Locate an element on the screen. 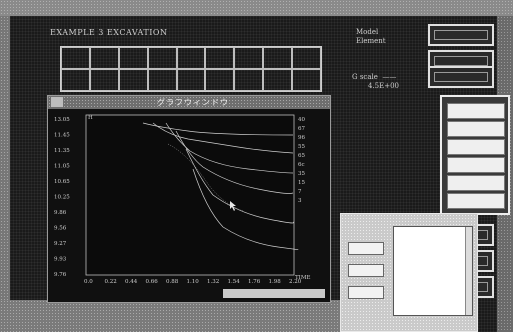 This screenshot has width=513, height=332. x-tick-label: 0.0 is located at coordinates (88, 282).